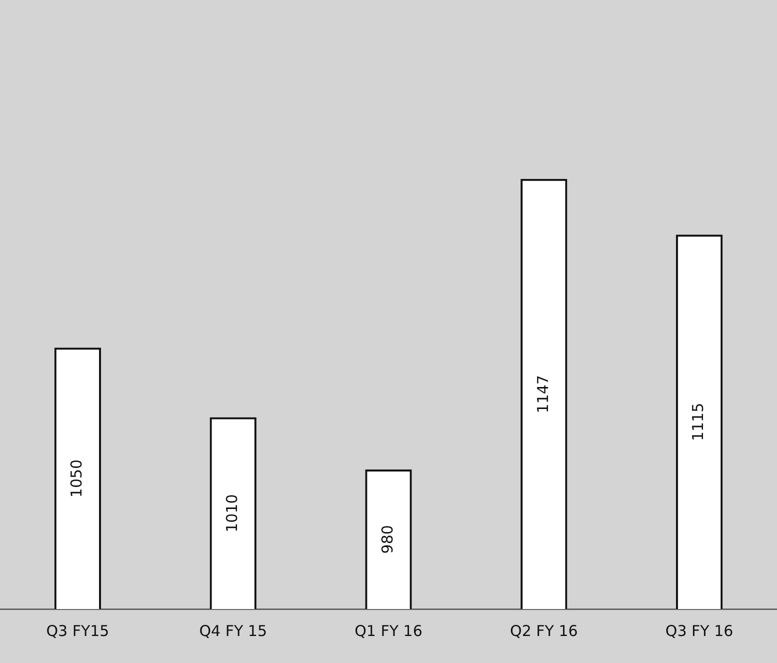  What do you see at coordinates (543, 394) in the screenshot?
I see `data-label: 1147` at bounding box center [543, 394].